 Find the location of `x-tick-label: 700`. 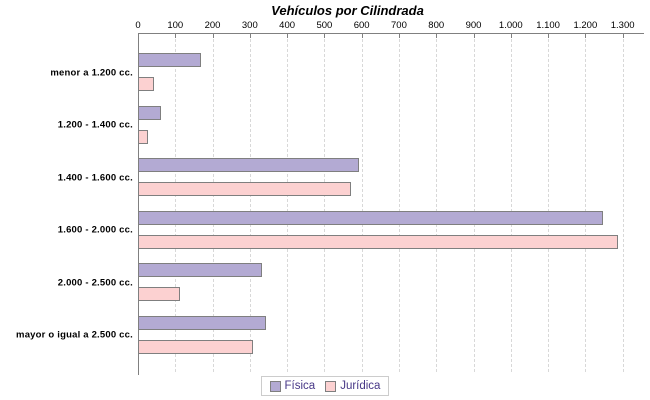

x-tick-label: 700 is located at coordinates (399, 25).